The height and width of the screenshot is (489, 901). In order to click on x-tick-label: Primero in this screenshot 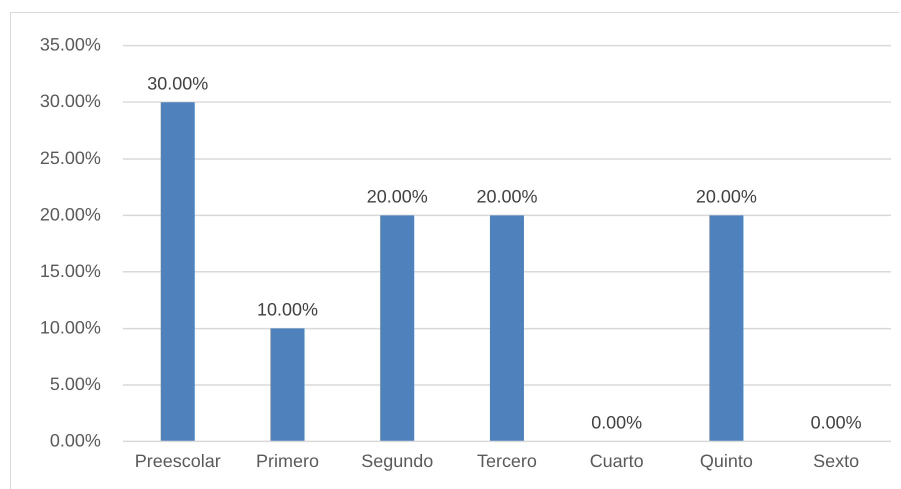, I will do `click(287, 461)`.